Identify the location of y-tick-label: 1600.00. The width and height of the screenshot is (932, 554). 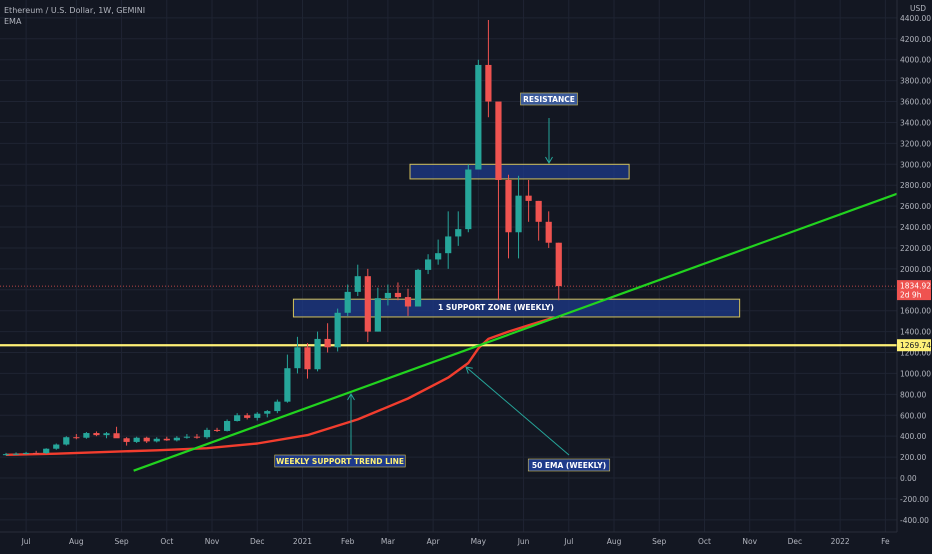
(915, 311).